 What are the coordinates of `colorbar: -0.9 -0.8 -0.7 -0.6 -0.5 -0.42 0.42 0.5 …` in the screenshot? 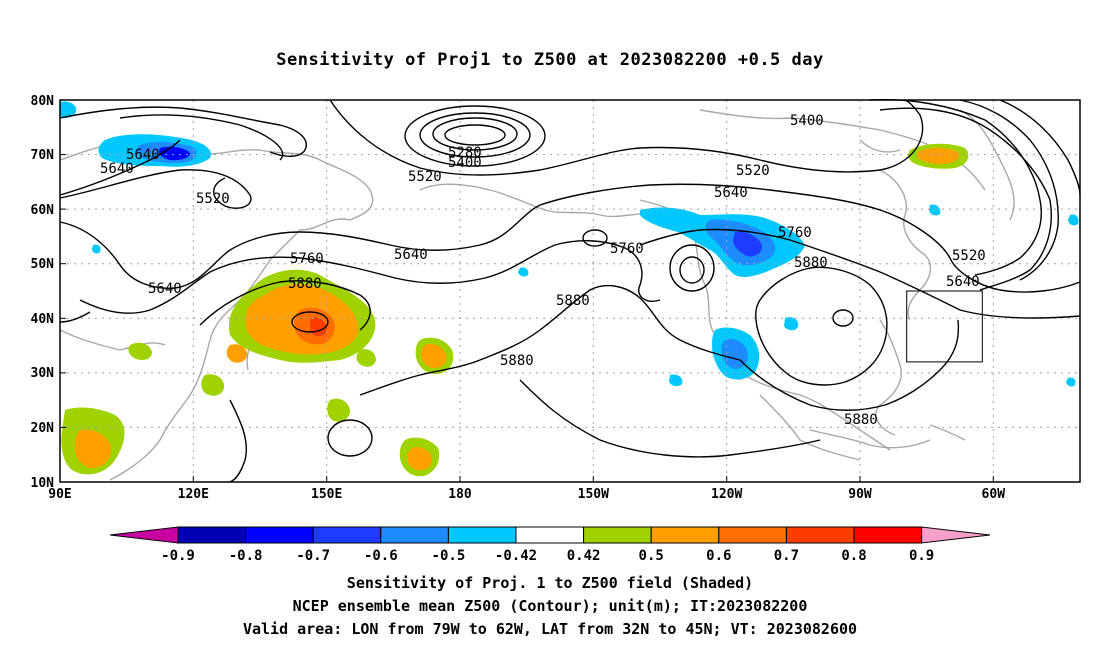 It's located at (550, 545).